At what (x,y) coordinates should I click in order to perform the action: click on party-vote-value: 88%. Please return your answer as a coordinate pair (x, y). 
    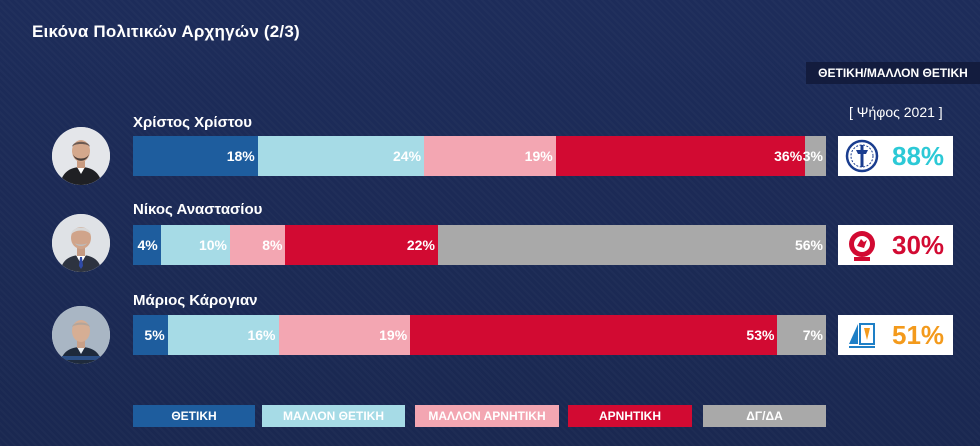
    Looking at the image, I should click on (918, 155).